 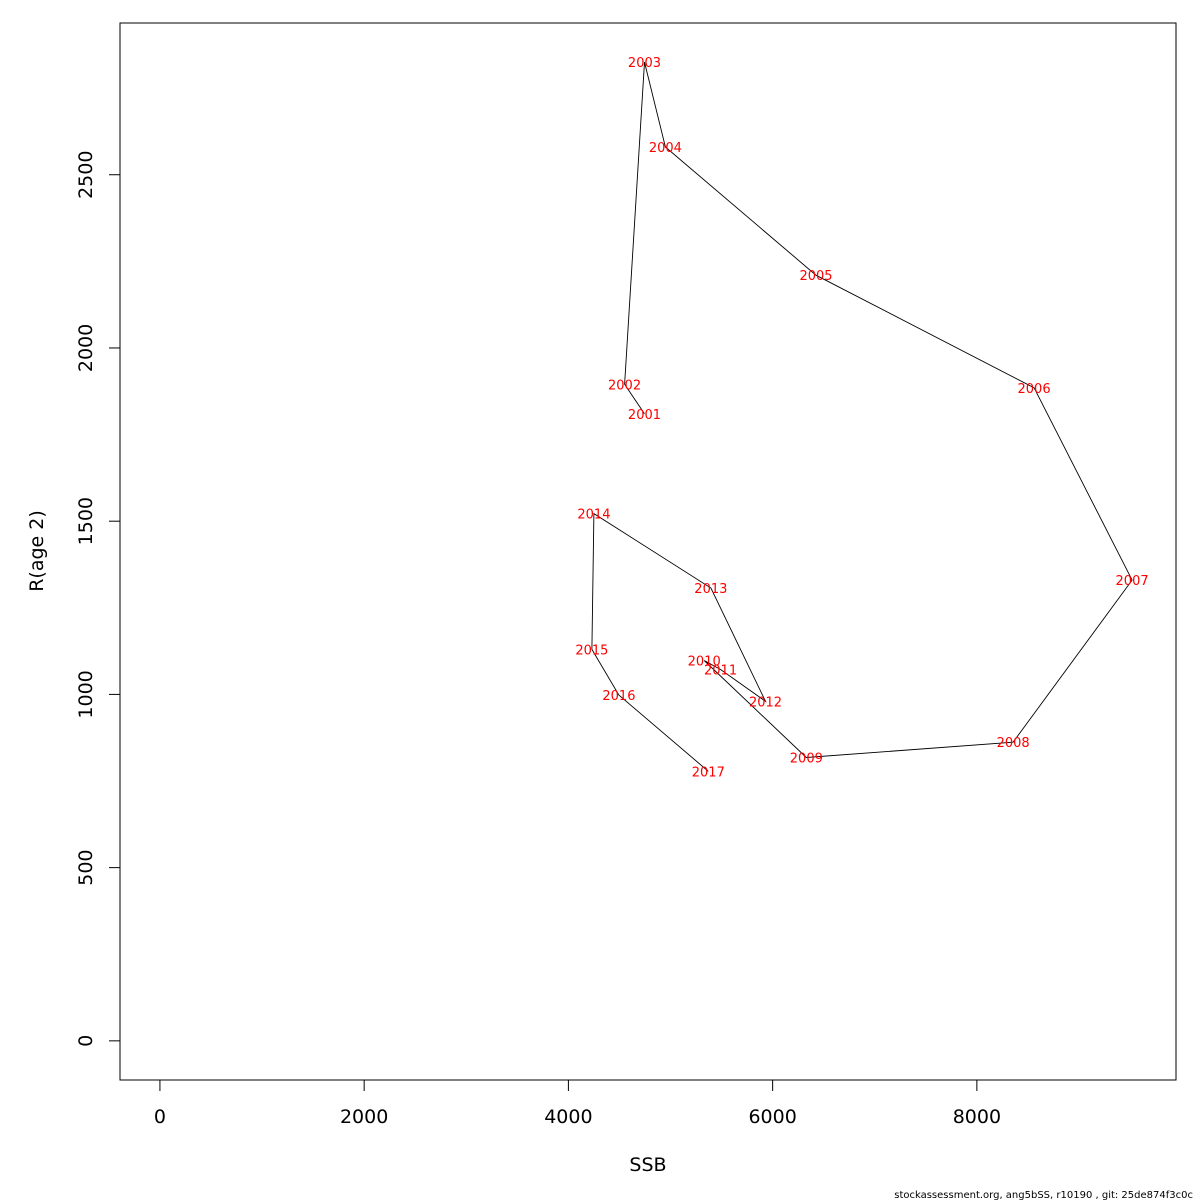 What do you see at coordinates (765, 702) in the screenshot?
I see `point-label: 2012` at bounding box center [765, 702].